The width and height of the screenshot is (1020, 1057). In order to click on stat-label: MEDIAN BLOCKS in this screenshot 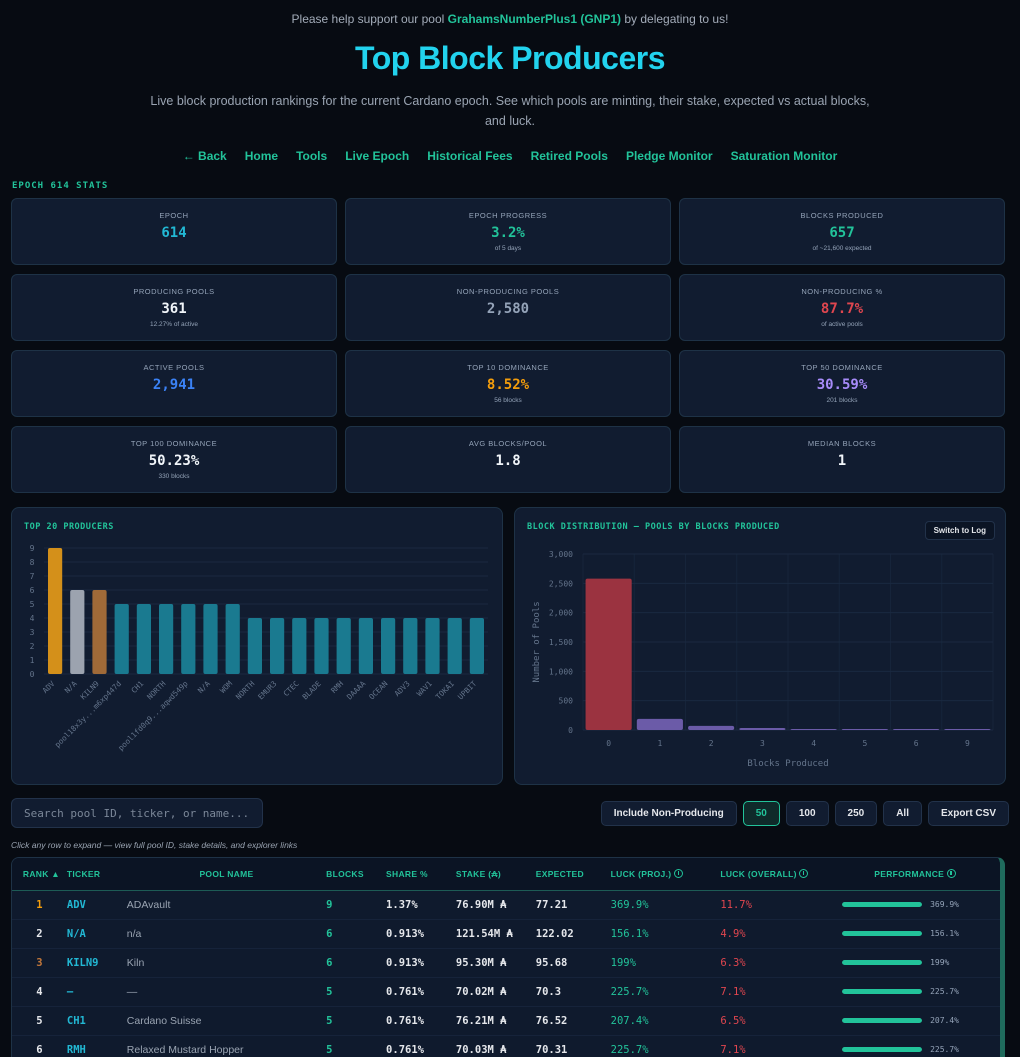, I will do `click(842, 443)`.